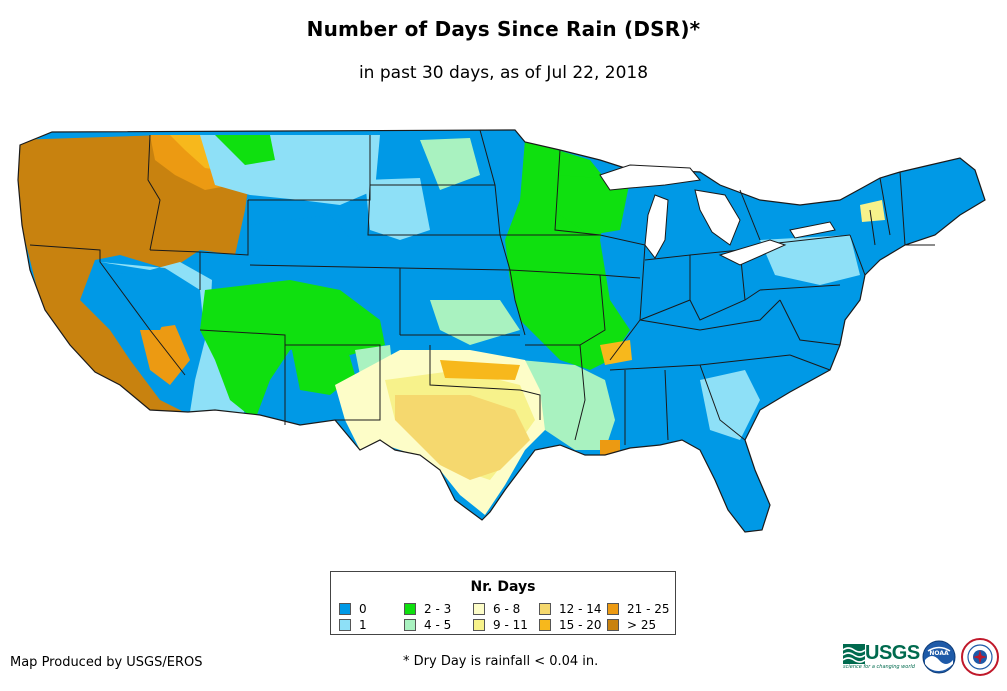 This screenshot has width=1007, height=691. I want to click on region-1-dakotas, so click(397, 209).